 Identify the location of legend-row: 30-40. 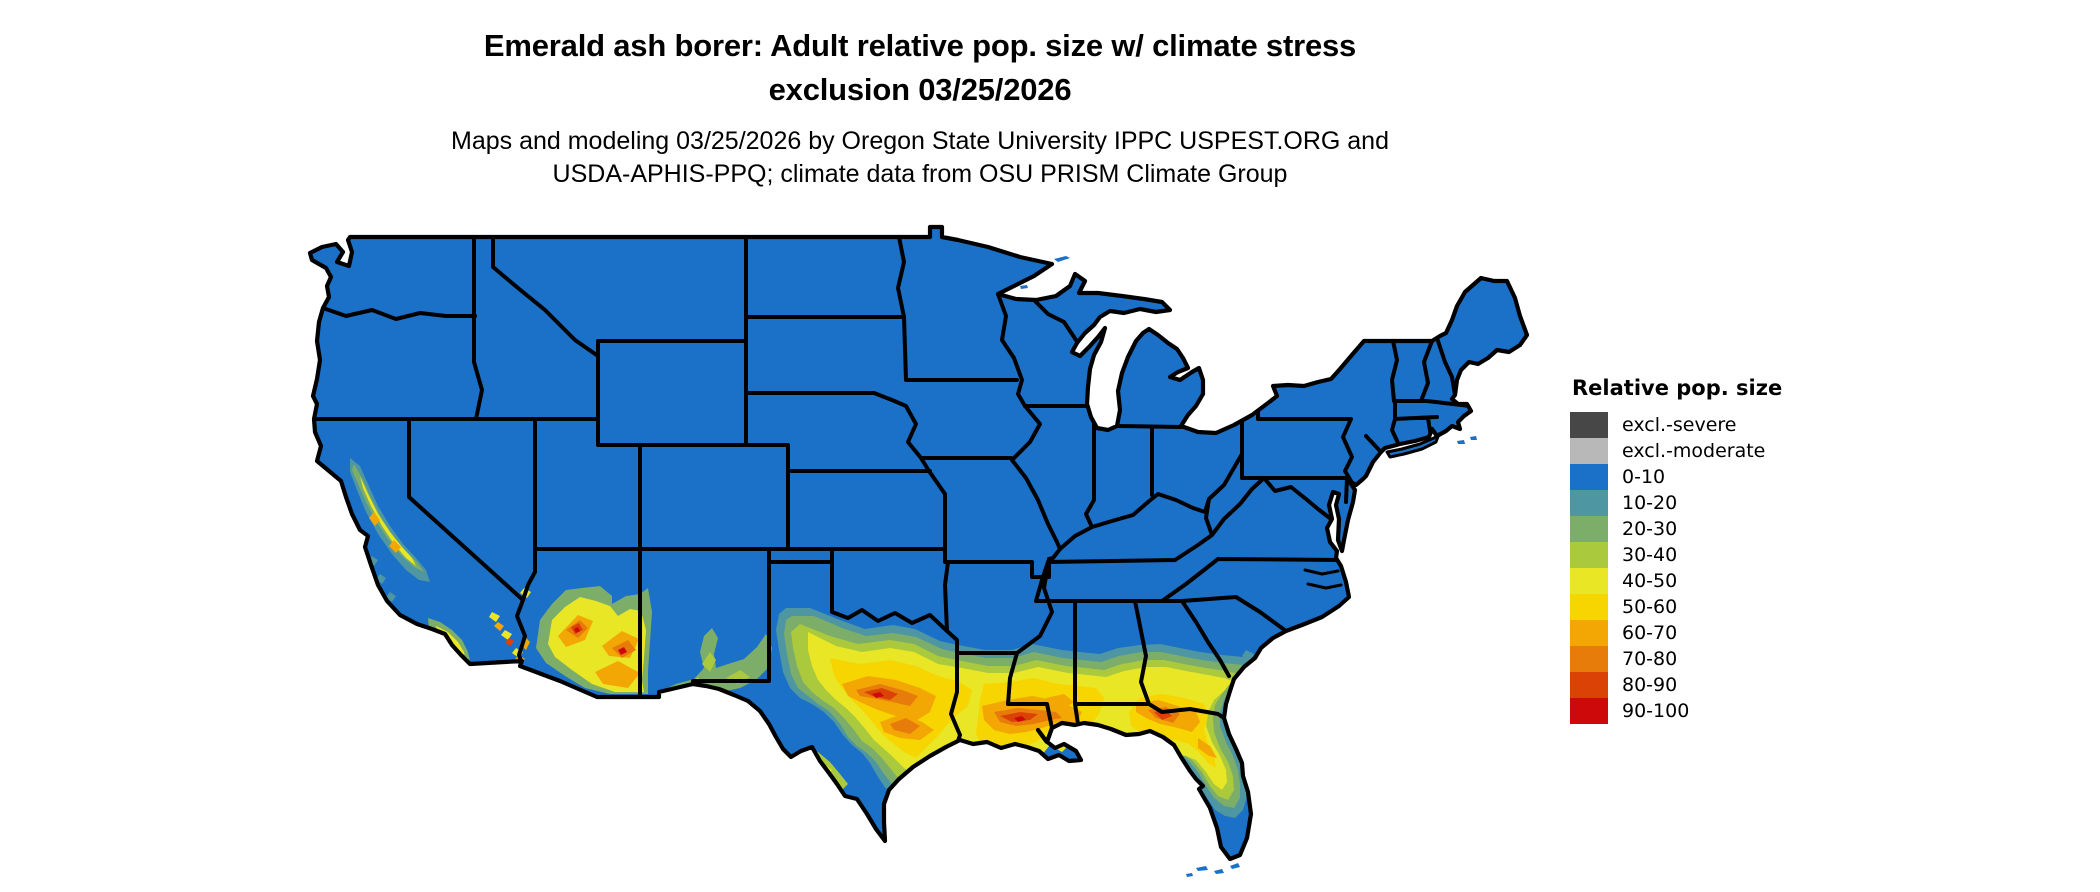
(1676, 555).